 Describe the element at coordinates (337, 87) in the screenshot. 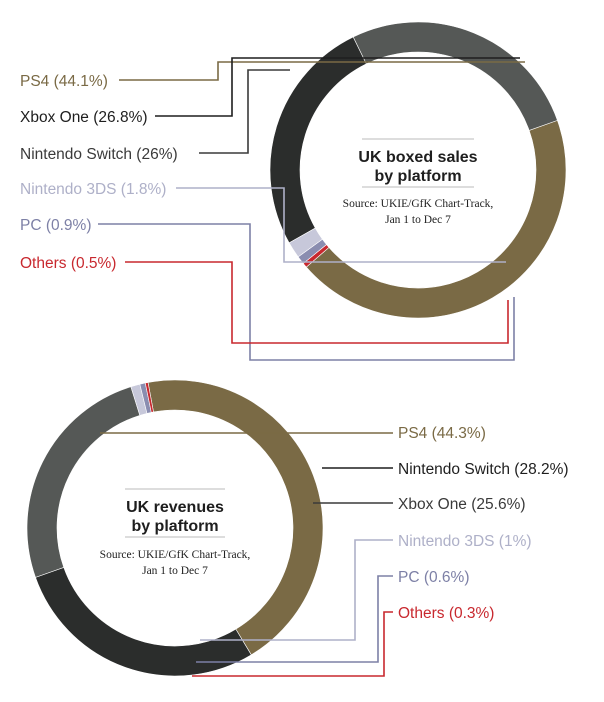

I see `leader-line-xbox-one` at that location.